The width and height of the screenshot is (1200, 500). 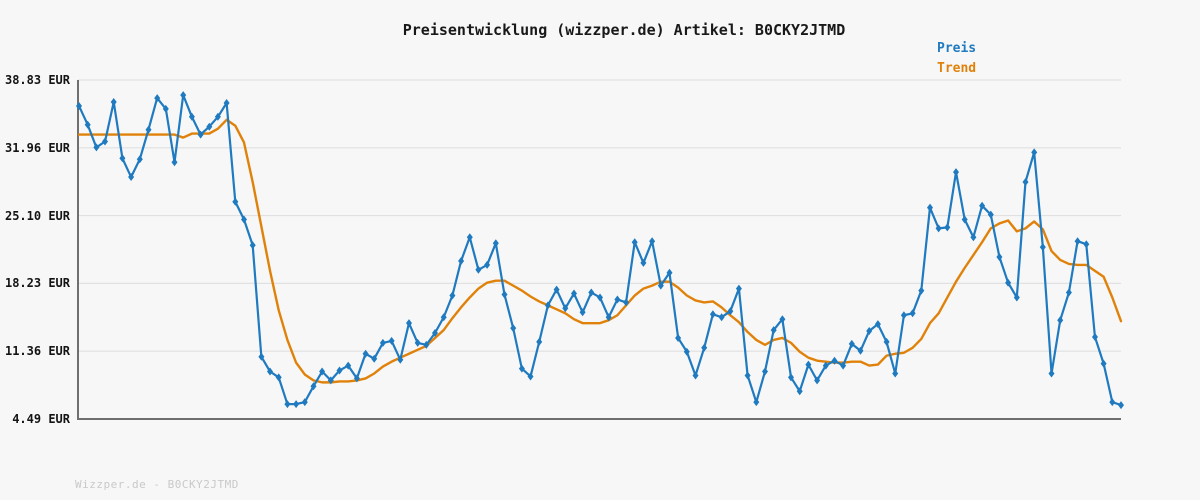 What do you see at coordinates (157, 484) in the screenshot?
I see `watermark: Wizzper.de - B0CKY2JTMD` at bounding box center [157, 484].